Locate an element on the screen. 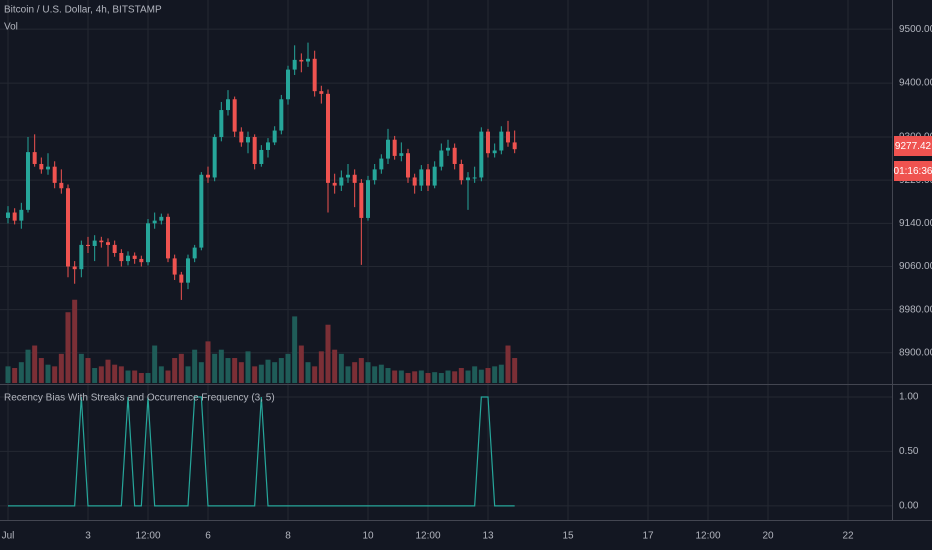  price-tag is located at coordinates (913, 146).